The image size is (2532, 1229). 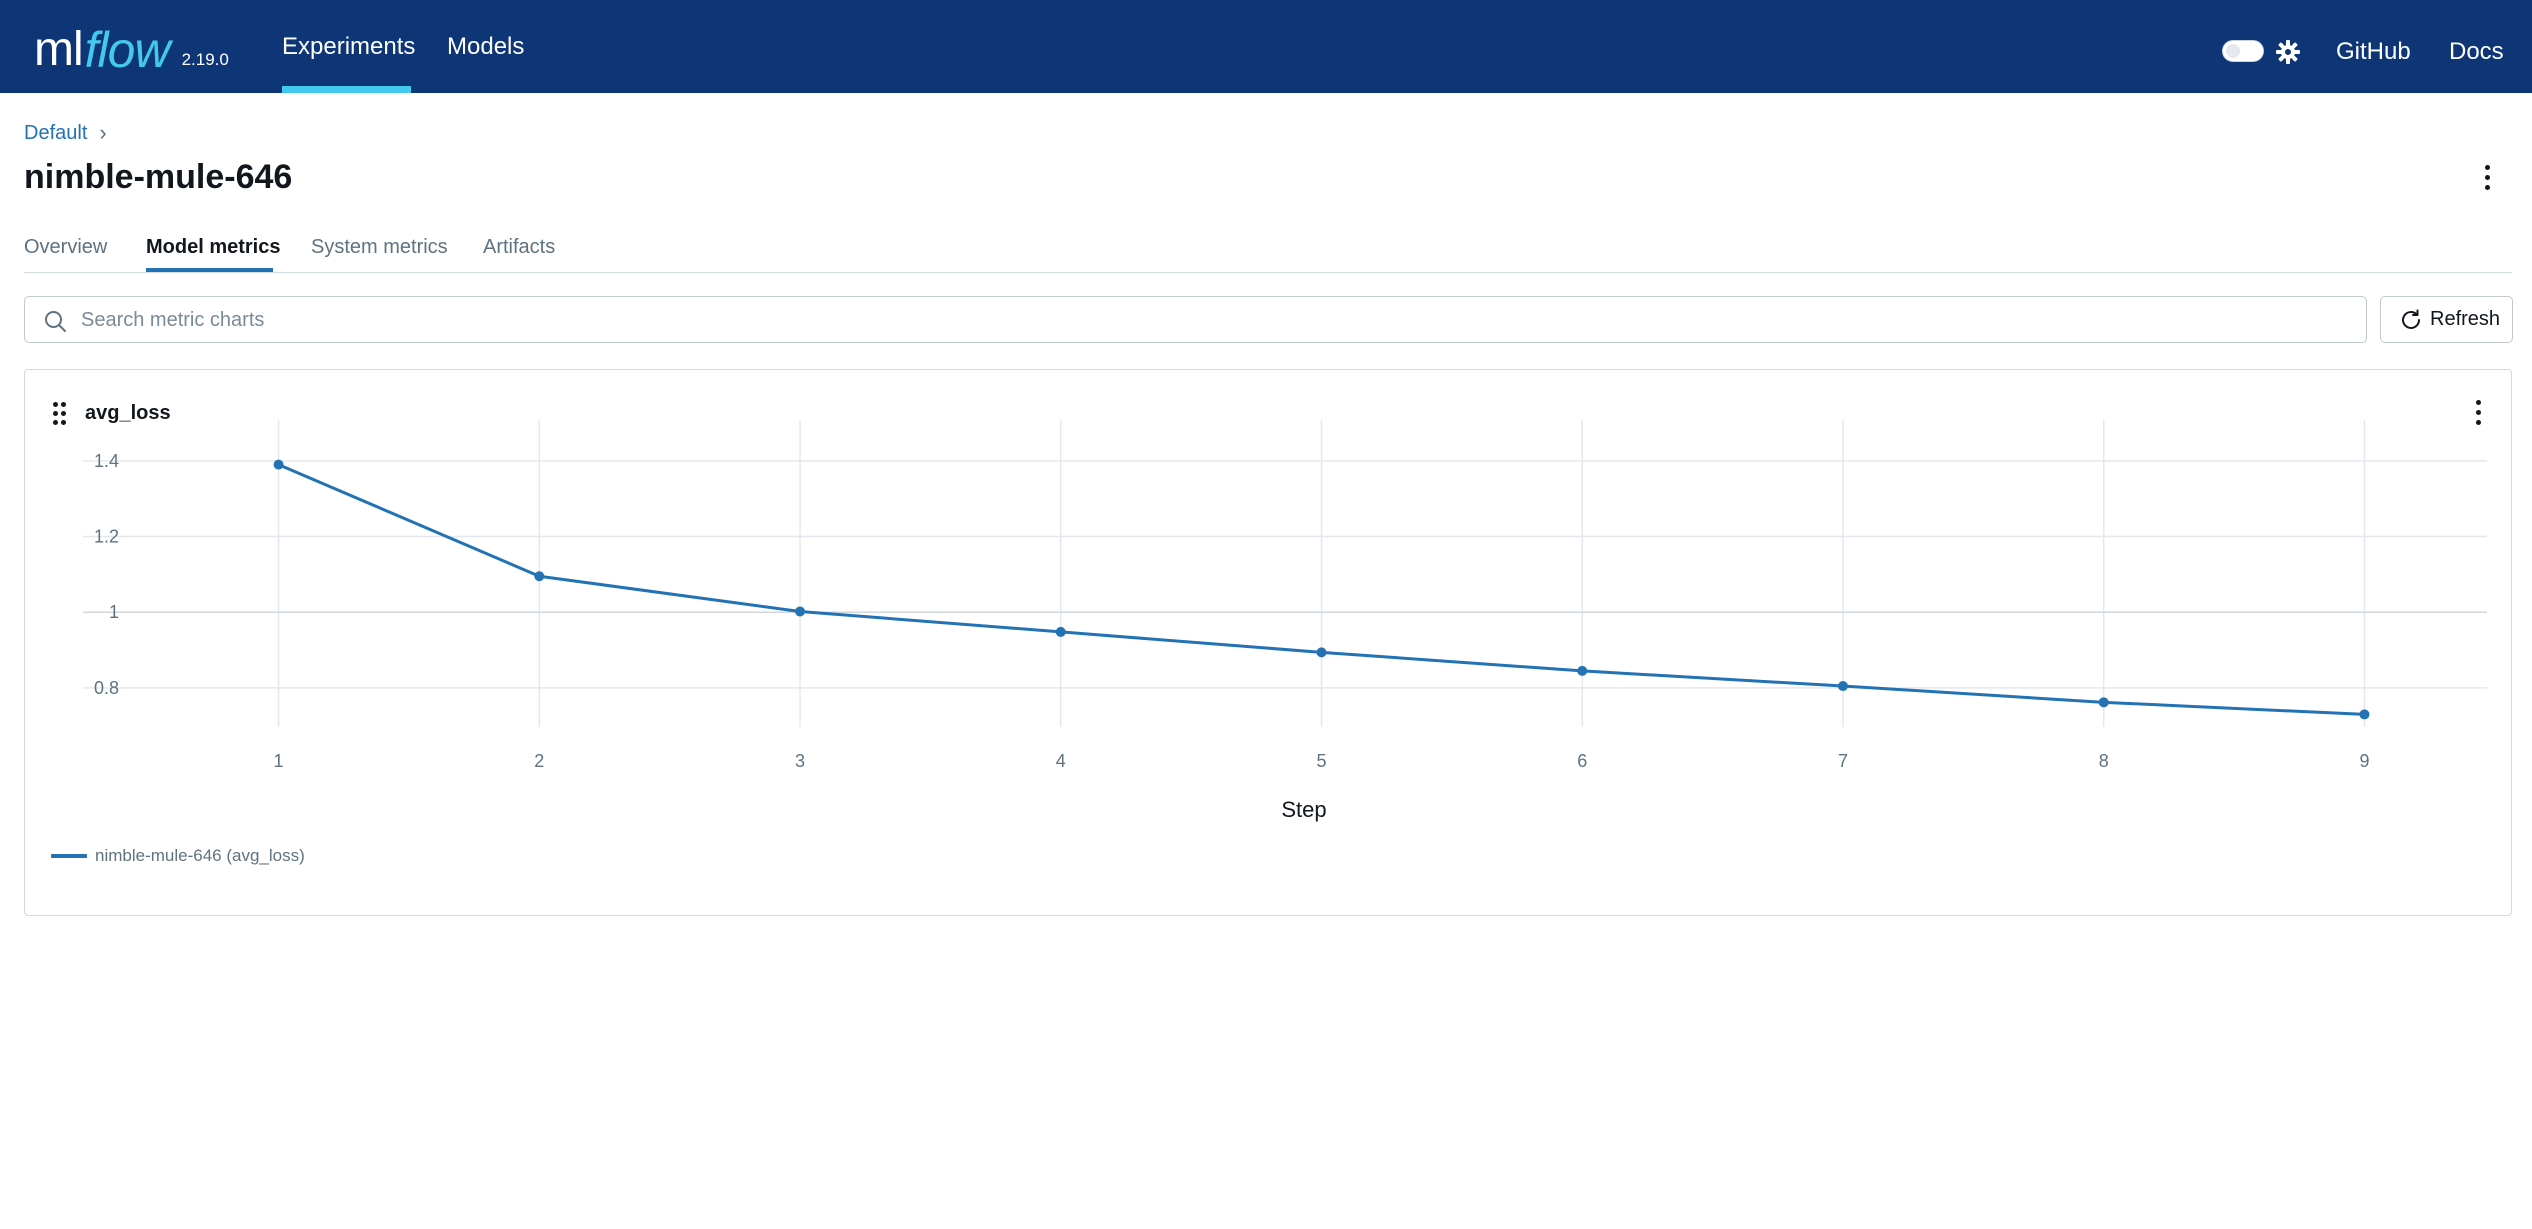 I want to click on breadcrumb: Default ›, so click(x=65, y=133).